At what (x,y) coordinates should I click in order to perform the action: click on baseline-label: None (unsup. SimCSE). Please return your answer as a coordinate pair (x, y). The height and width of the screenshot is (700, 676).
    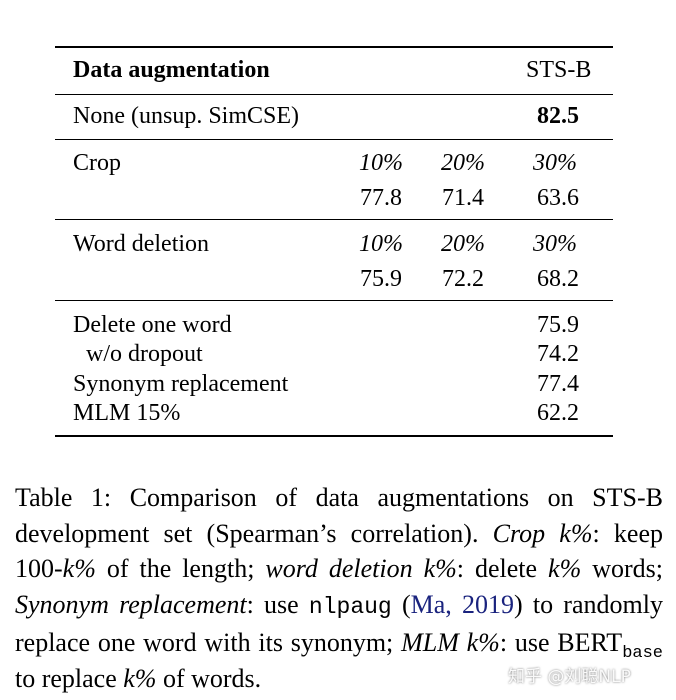
    Looking at the image, I should click on (186, 116).